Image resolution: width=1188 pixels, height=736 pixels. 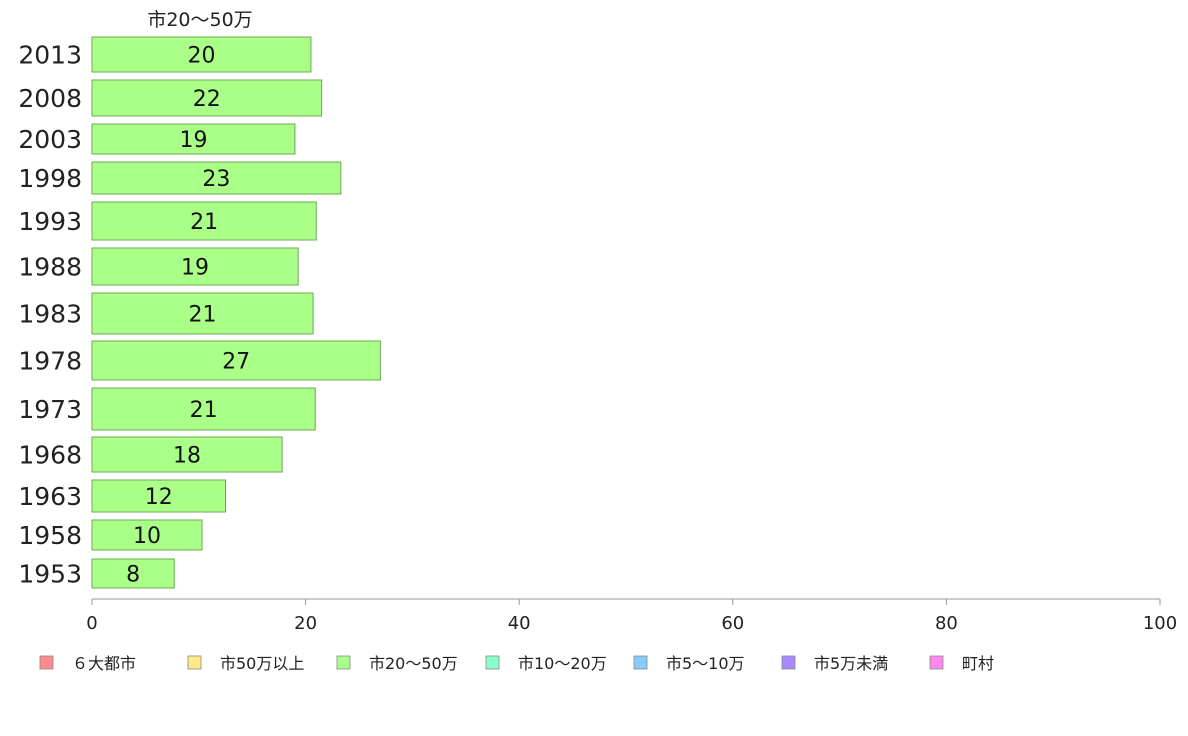 I want to click on bar-1988, so click(x=195, y=266).